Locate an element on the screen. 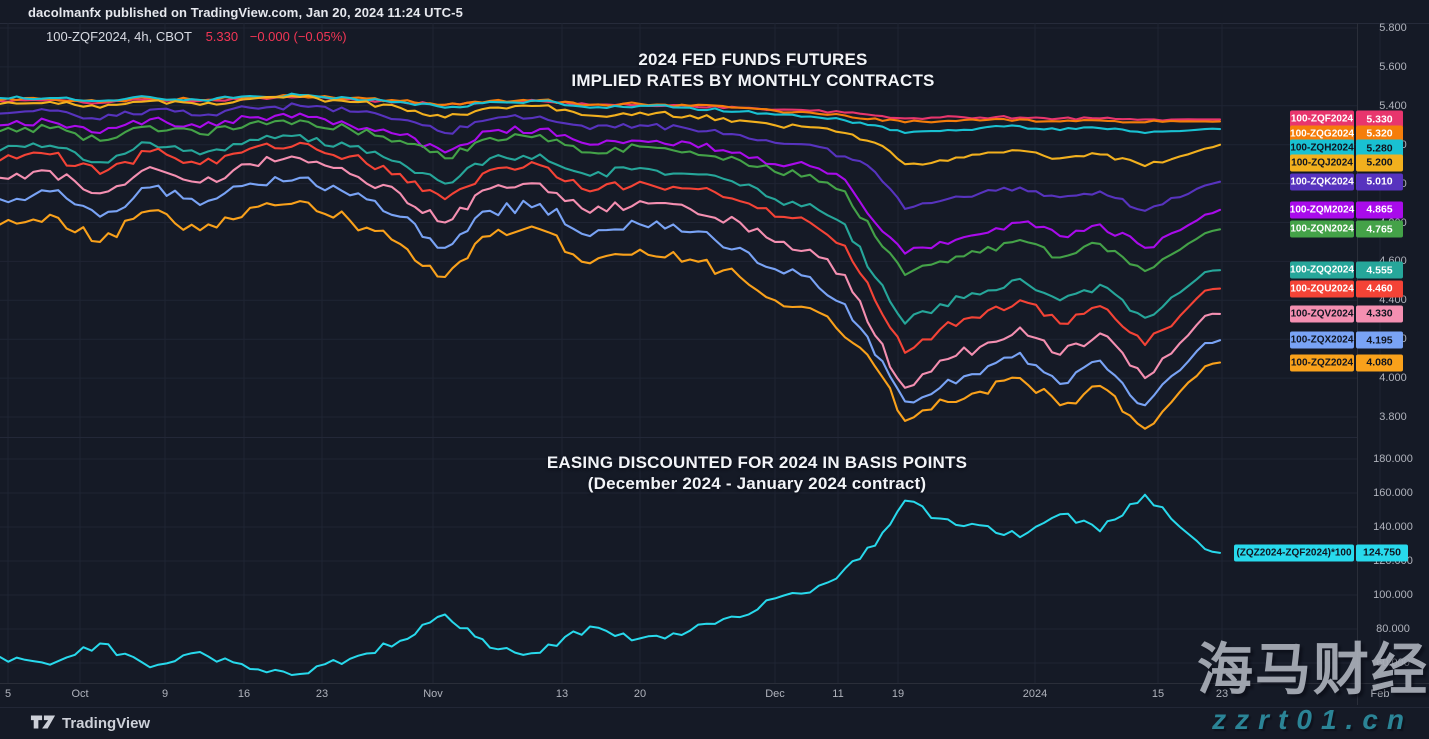  price-pill-name-100-ZQZ2024: 100-ZQZ2024 is located at coordinates (1322, 363).